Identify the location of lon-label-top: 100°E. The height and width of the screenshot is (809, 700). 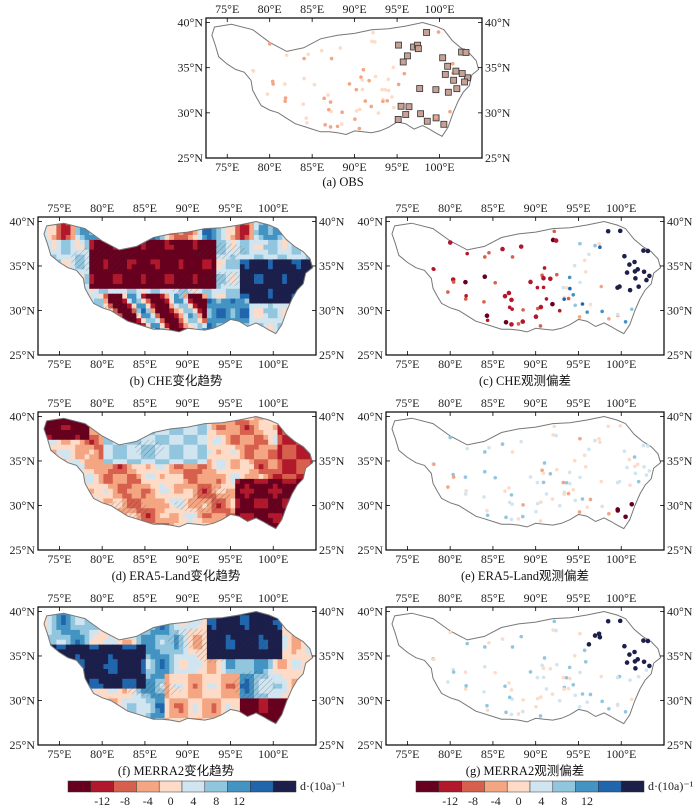
(439, 9).